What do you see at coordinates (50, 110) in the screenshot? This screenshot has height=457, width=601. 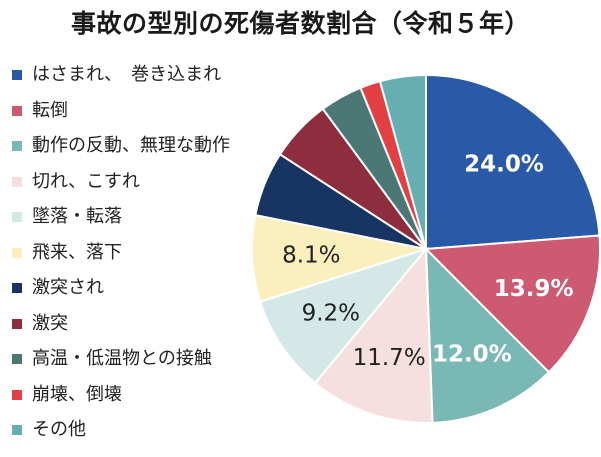 I see `legend-label: 転倒` at bounding box center [50, 110].